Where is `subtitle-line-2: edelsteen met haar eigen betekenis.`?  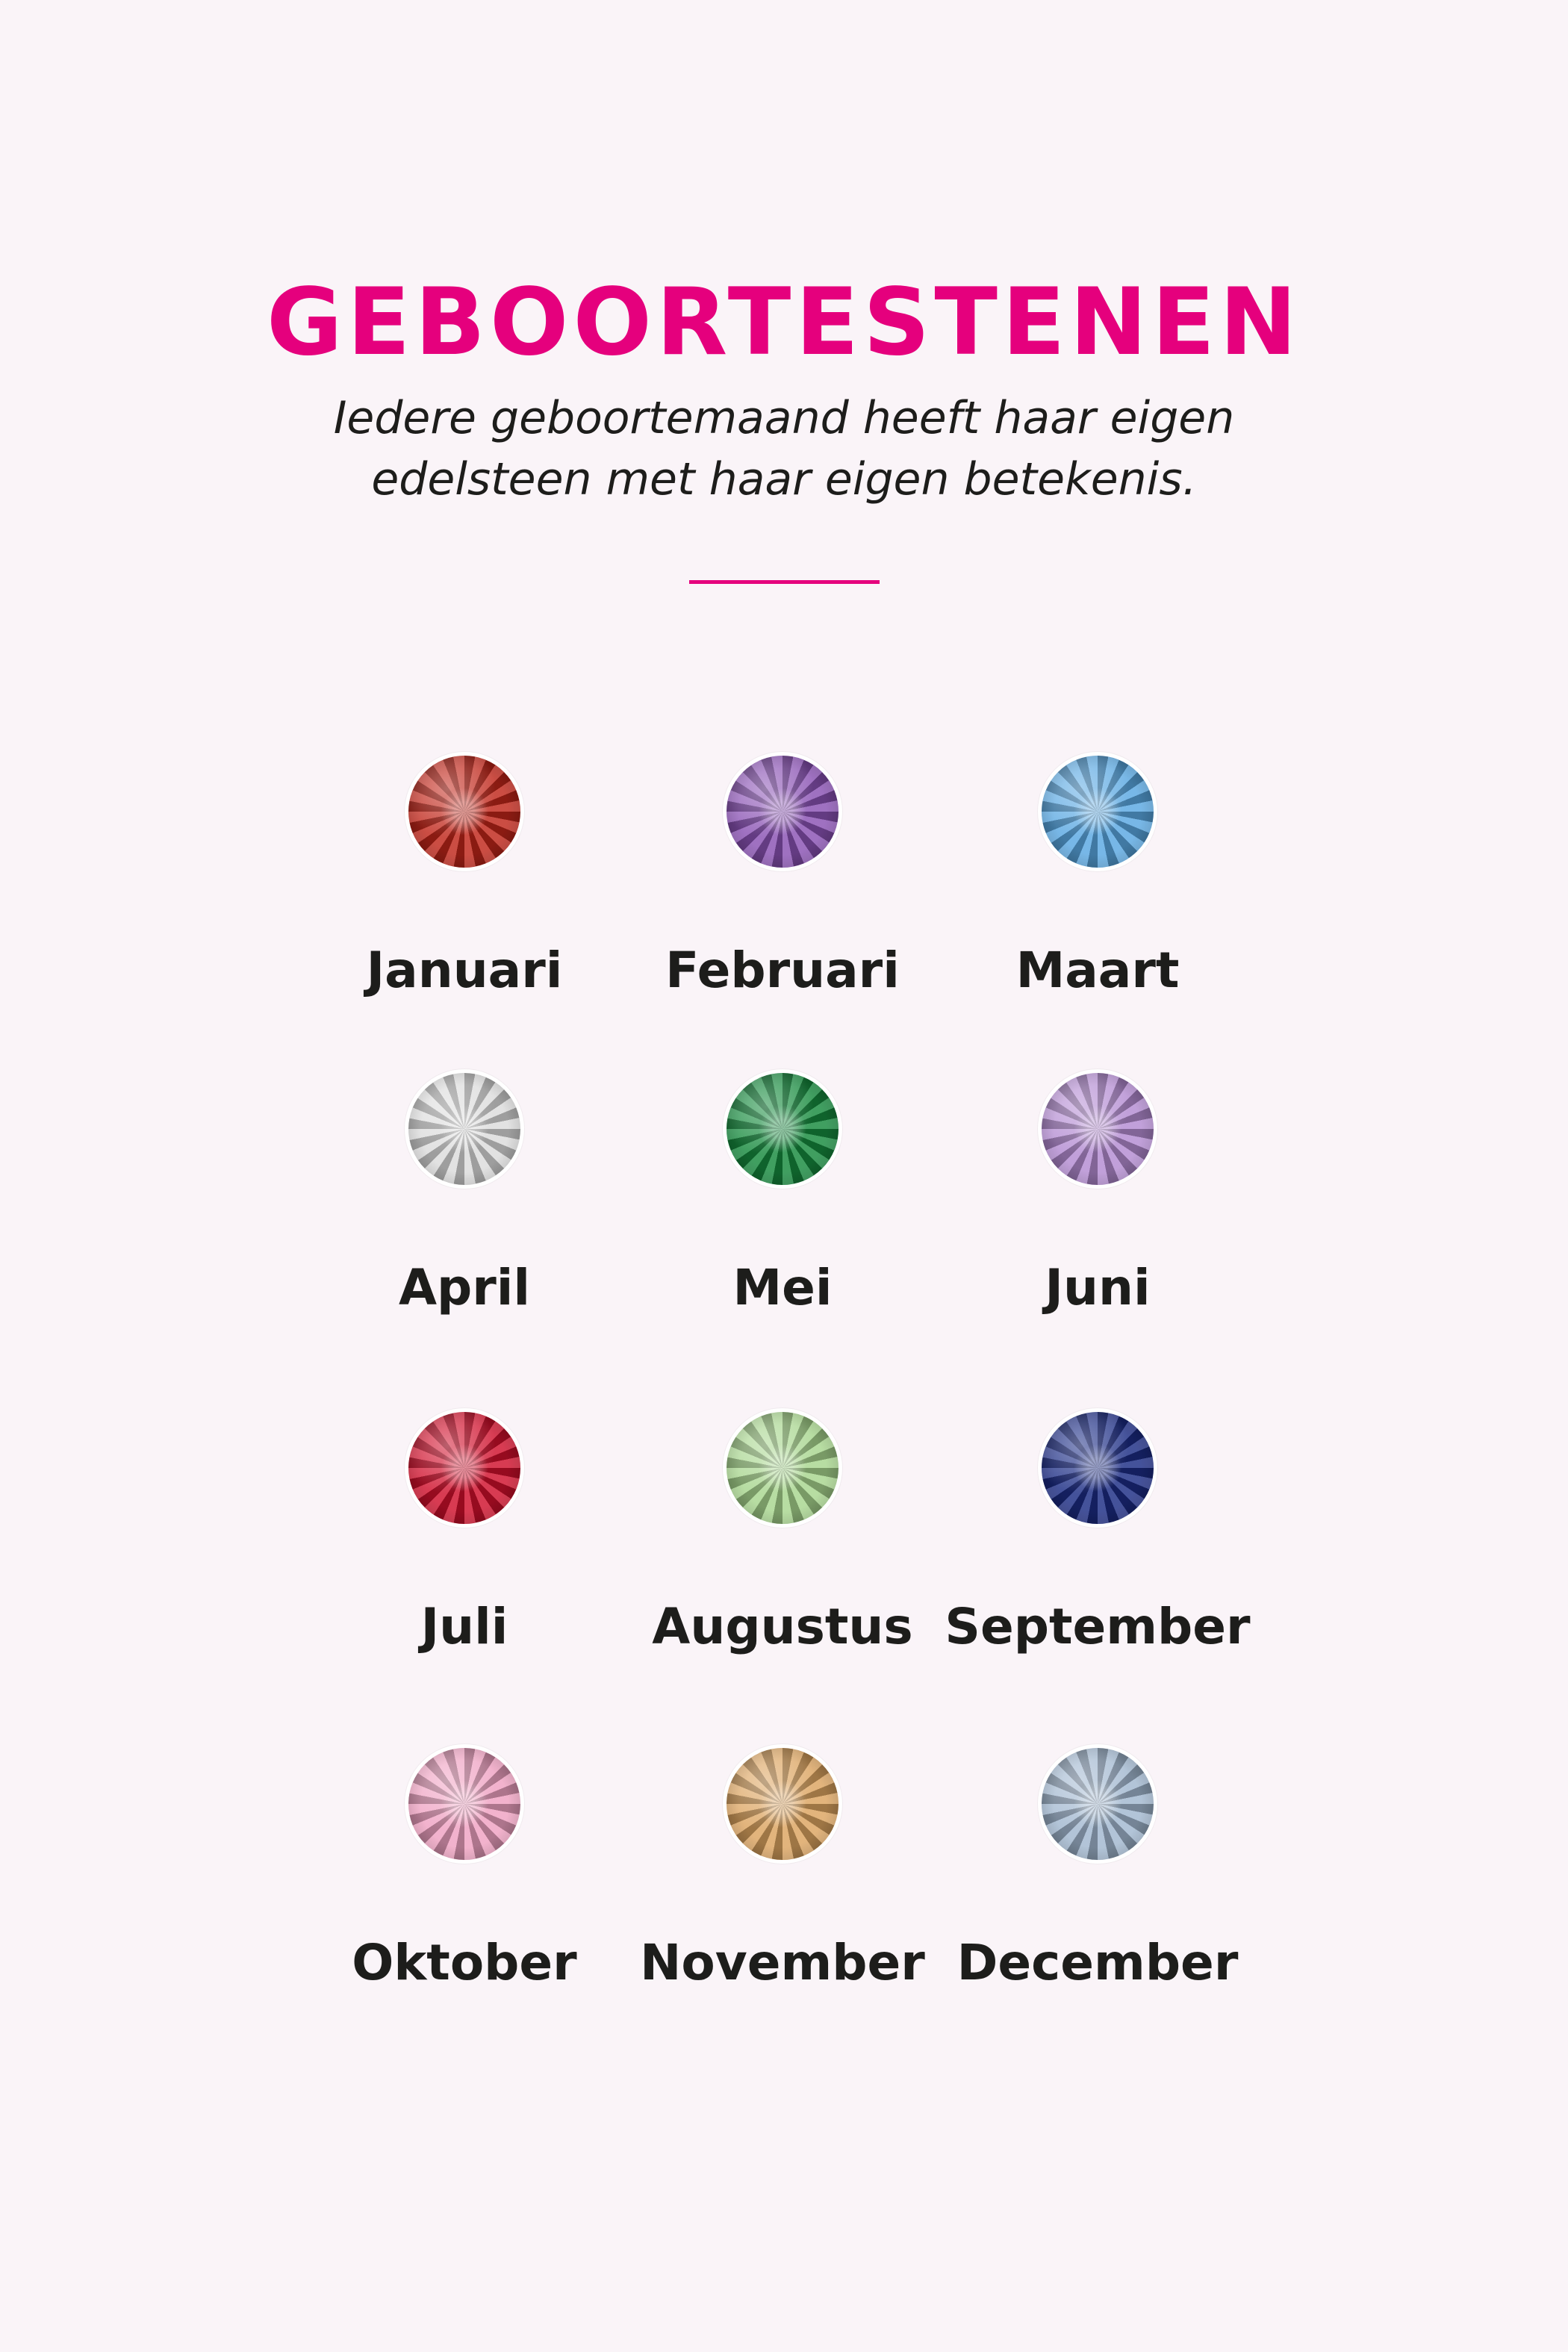
subtitle-line-2: edelsteen met haar eigen betekenis. is located at coordinates (784, 479).